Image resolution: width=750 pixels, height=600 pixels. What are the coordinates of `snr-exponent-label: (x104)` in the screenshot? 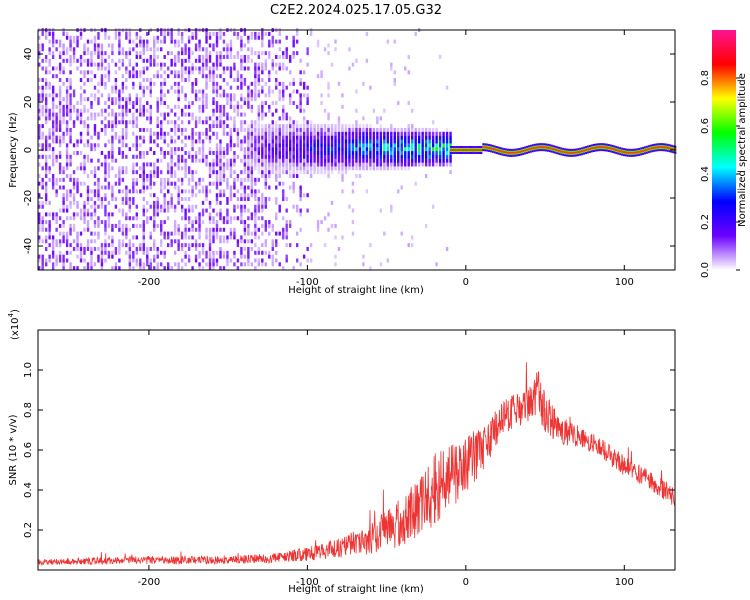 It's located at (14, 324).